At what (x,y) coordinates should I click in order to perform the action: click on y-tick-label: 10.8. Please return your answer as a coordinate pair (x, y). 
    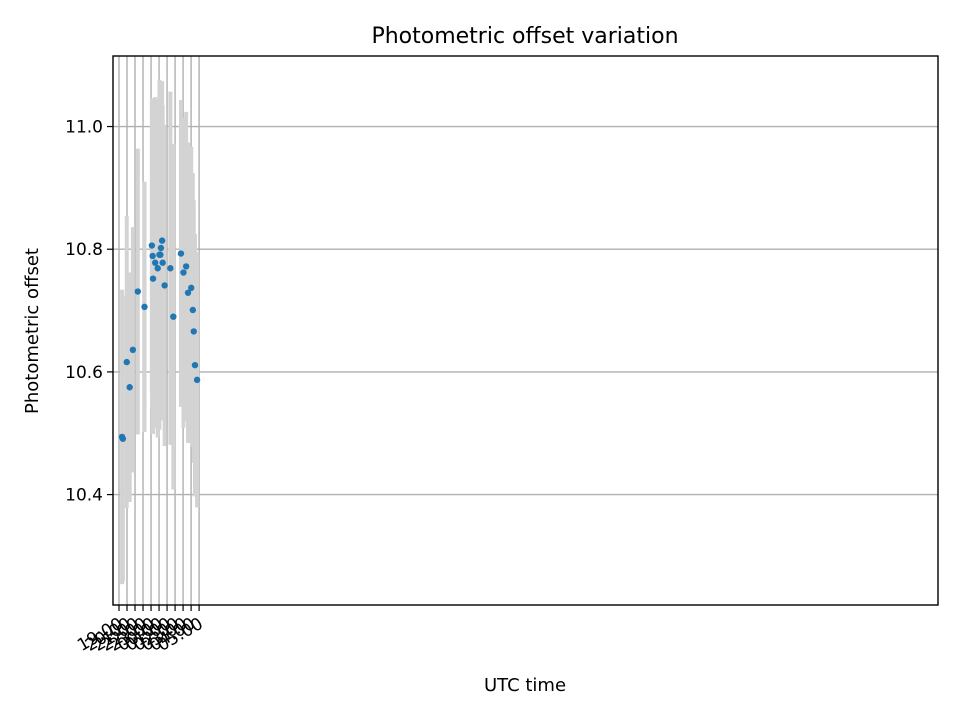
    Looking at the image, I should click on (84, 250).